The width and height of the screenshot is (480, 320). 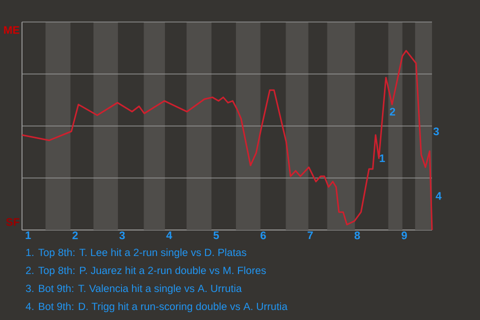 I want to click on text: 3. Bot 9th: T. Valencia hit a single vs A. Urrutia, so click(x=134, y=289).